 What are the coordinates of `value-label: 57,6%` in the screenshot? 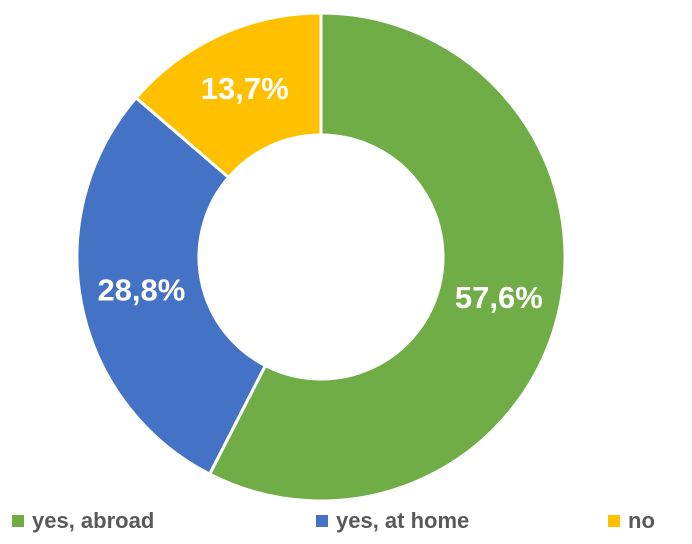 It's located at (499, 297).